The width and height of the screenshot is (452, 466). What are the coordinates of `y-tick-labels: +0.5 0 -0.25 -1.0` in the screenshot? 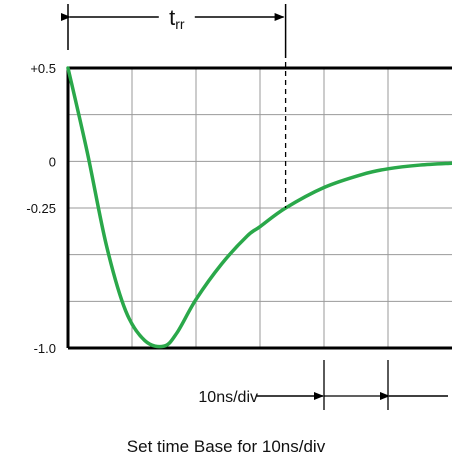 It's located at (41, 208).